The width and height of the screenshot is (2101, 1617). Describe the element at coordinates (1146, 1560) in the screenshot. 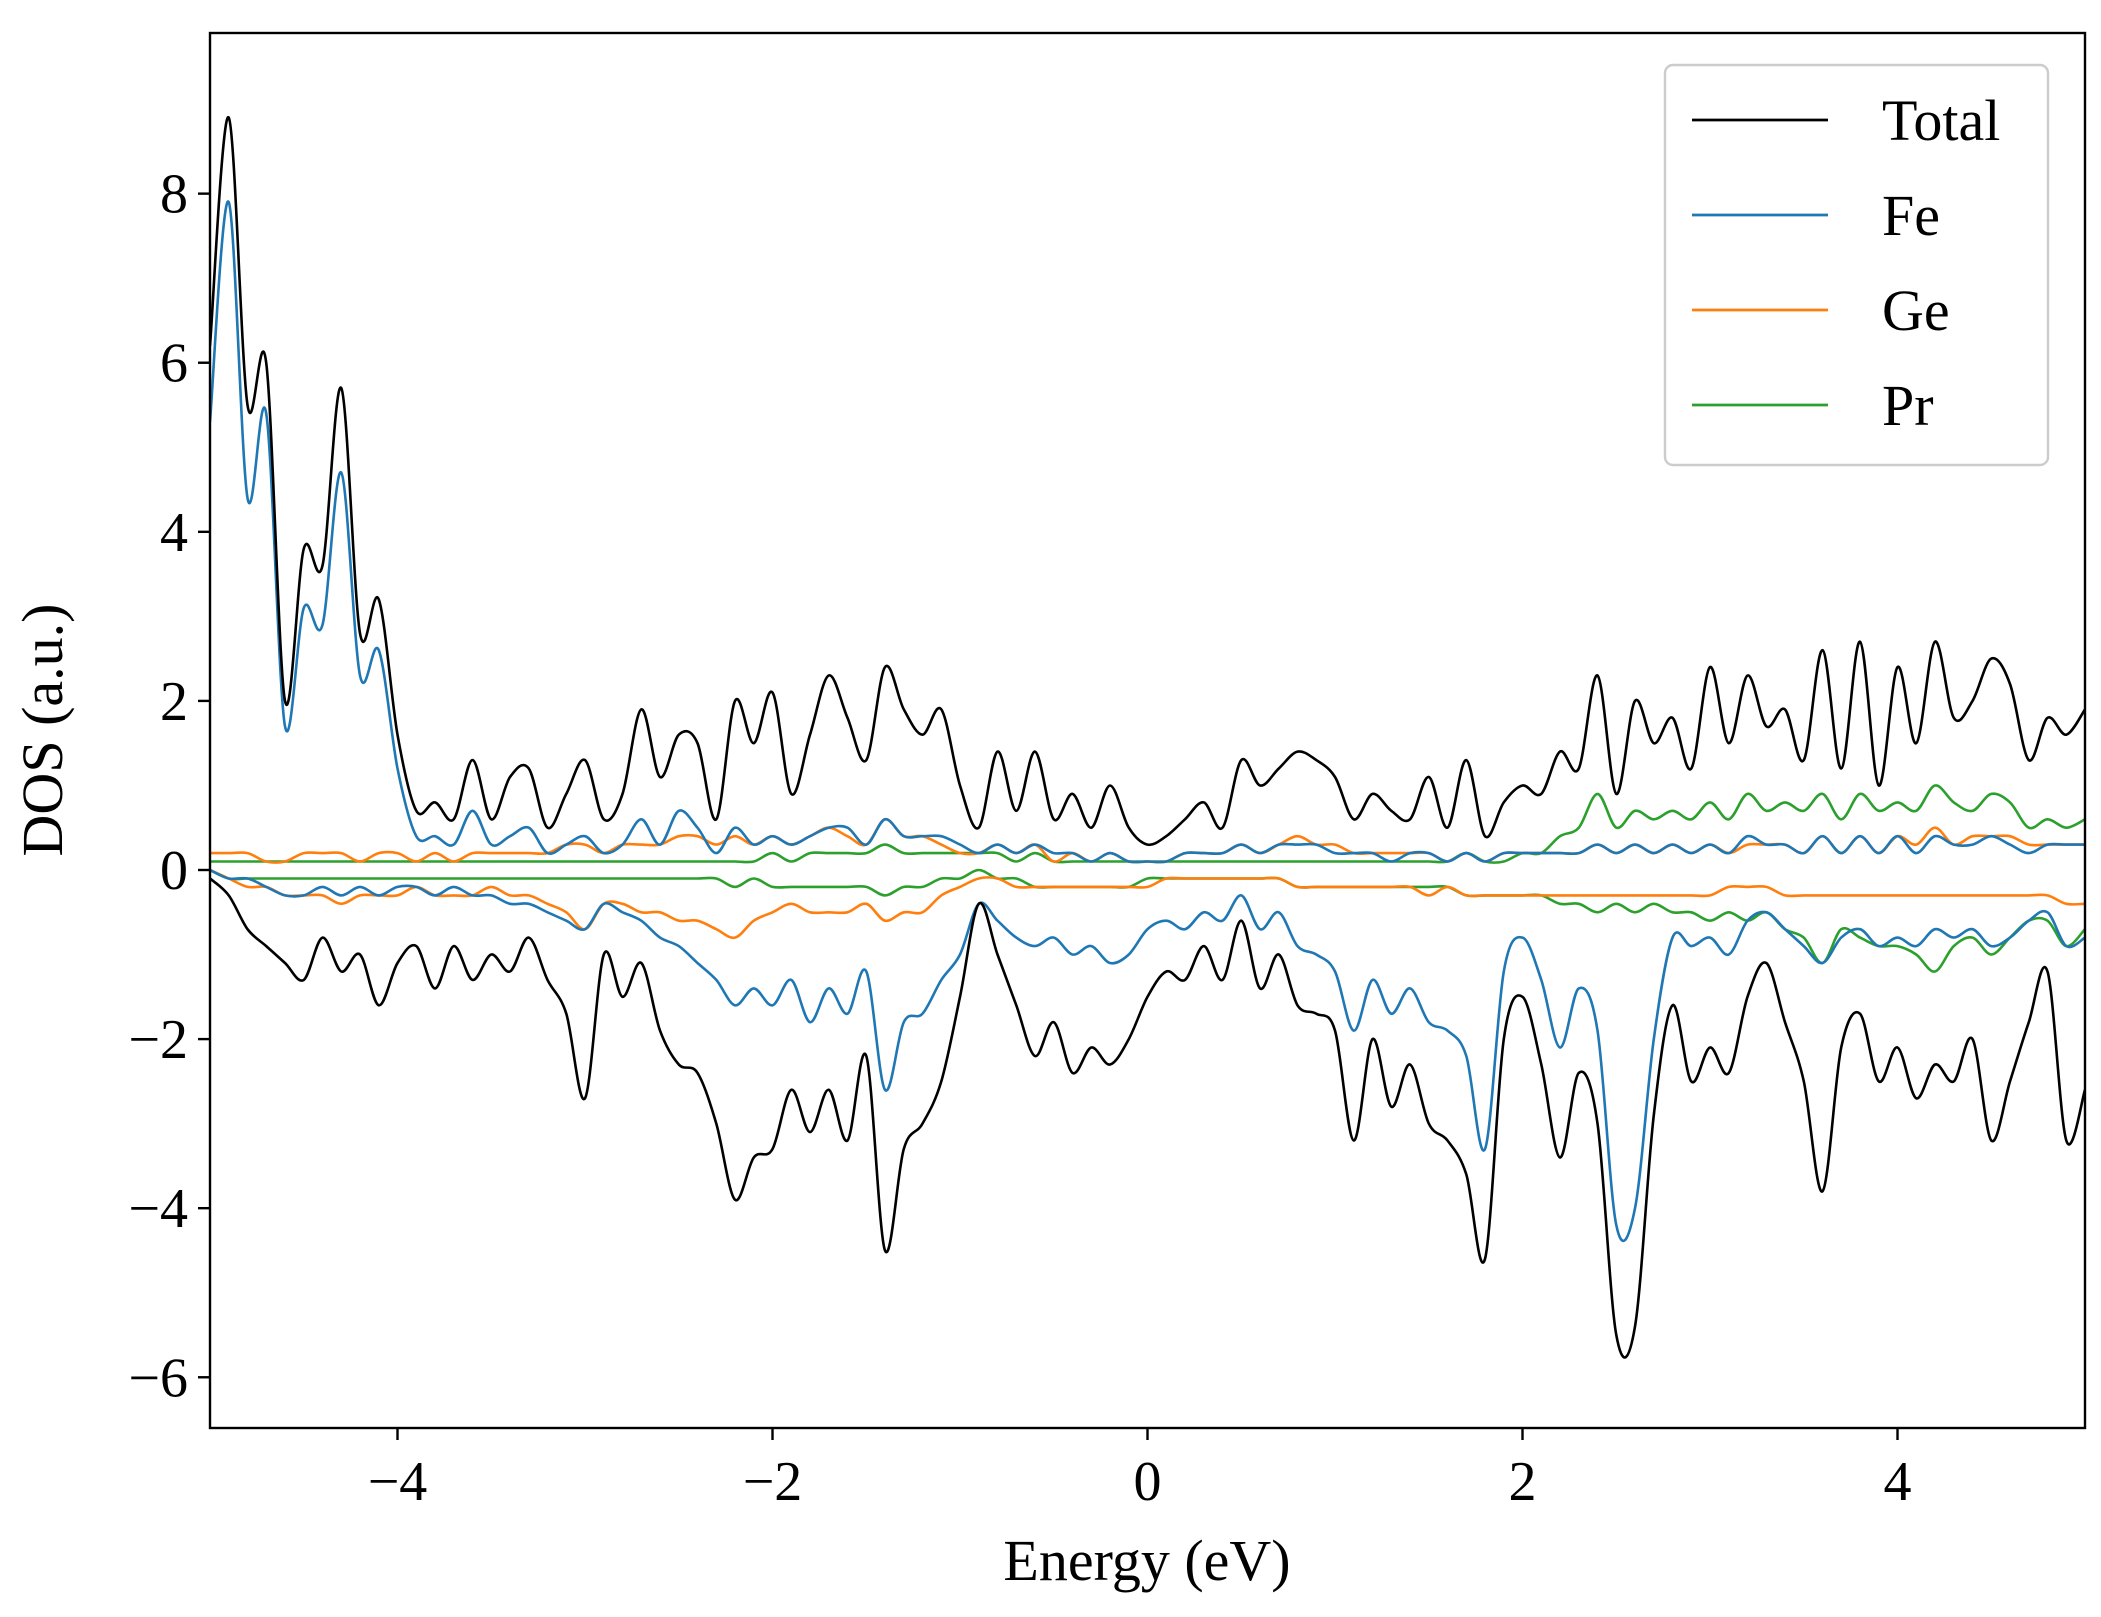

I see `x-axis-label: Energy (eV)` at that location.